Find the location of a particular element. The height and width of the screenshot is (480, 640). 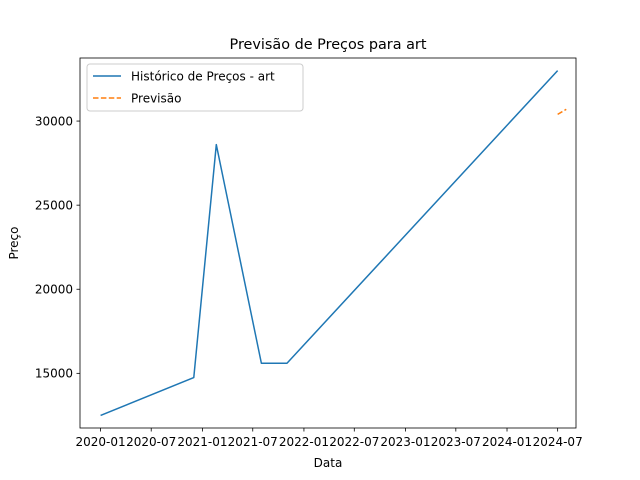

legend-box is located at coordinates (195, 87).